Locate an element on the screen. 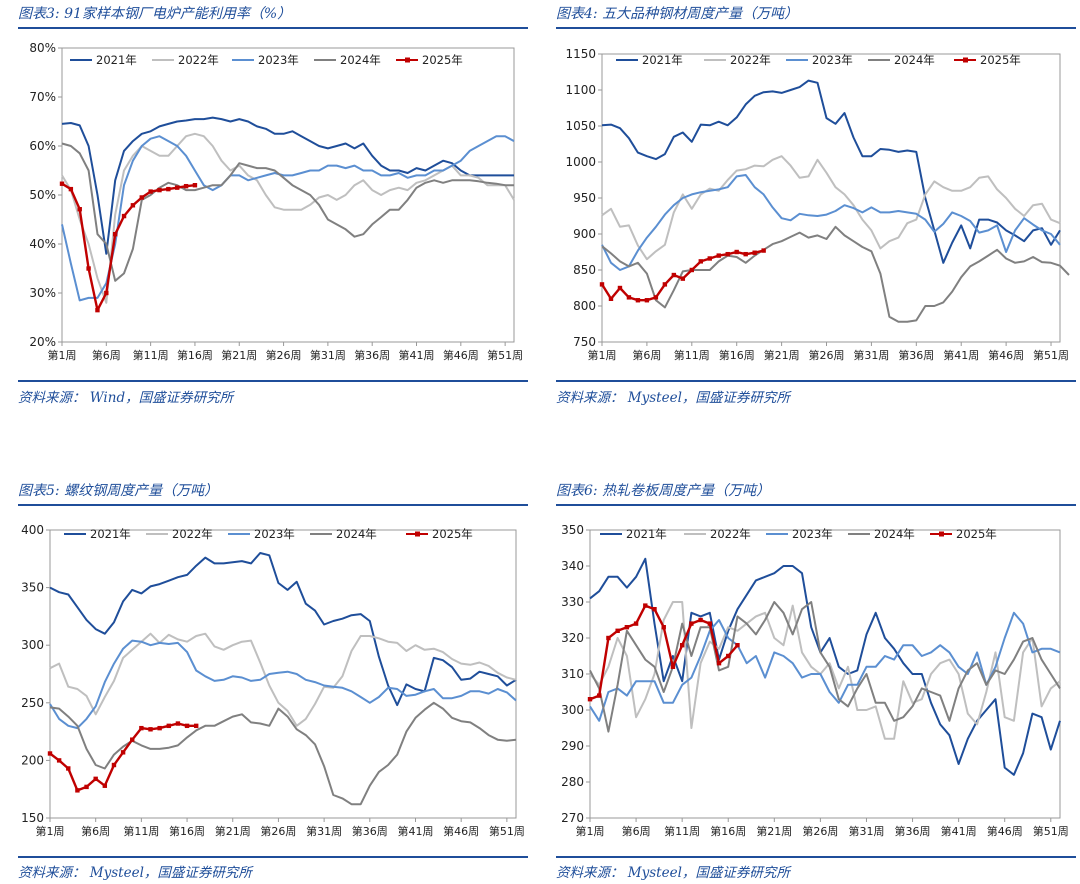  legend-label: 2025年 is located at coordinates (452, 534).